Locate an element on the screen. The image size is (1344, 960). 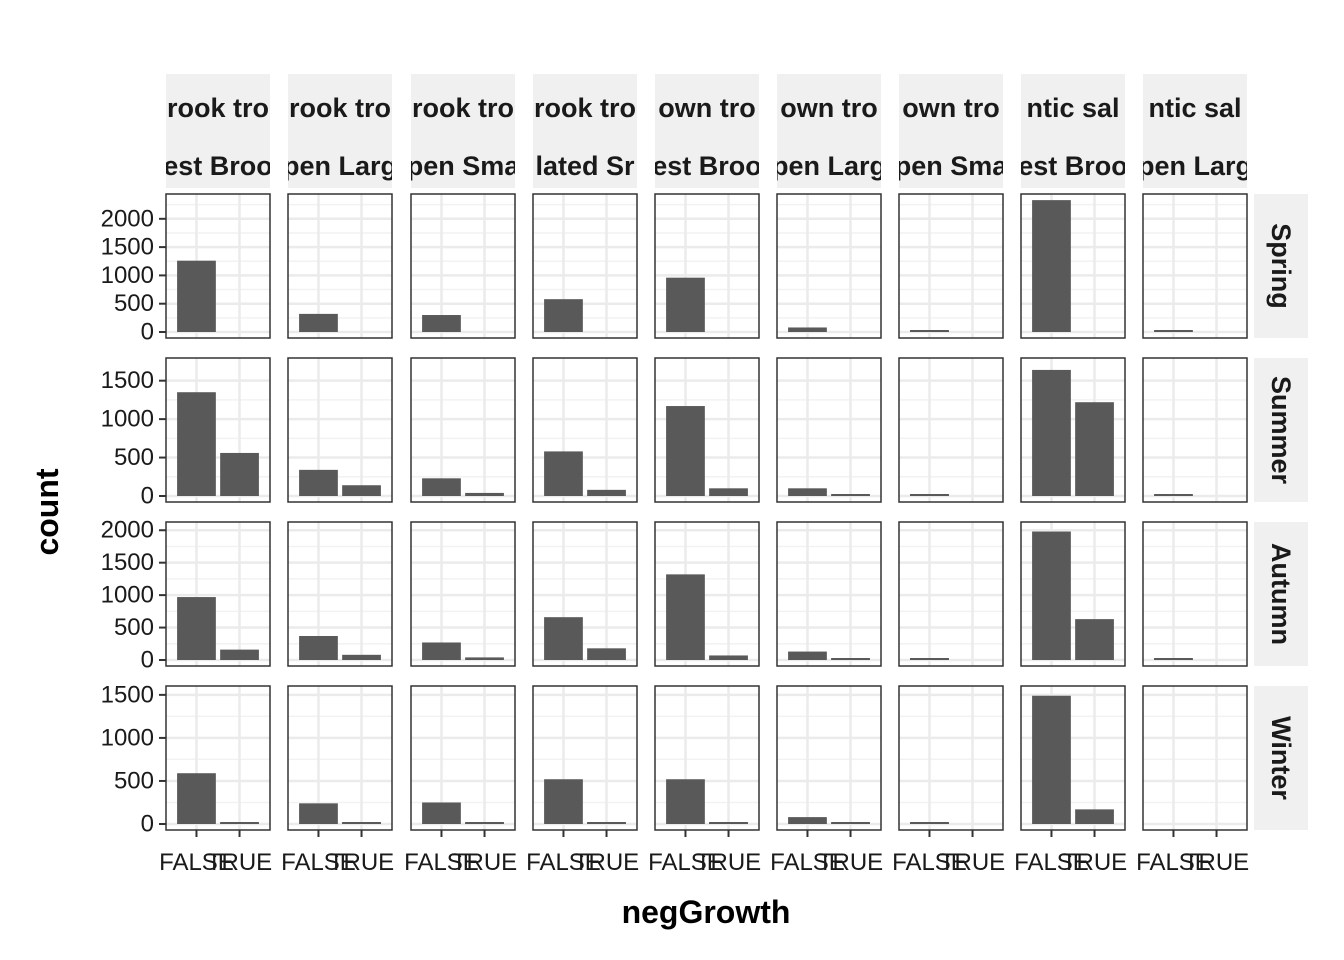
column-strip-labels-1: rook tro est Broo is located at coordinates (218, 137).